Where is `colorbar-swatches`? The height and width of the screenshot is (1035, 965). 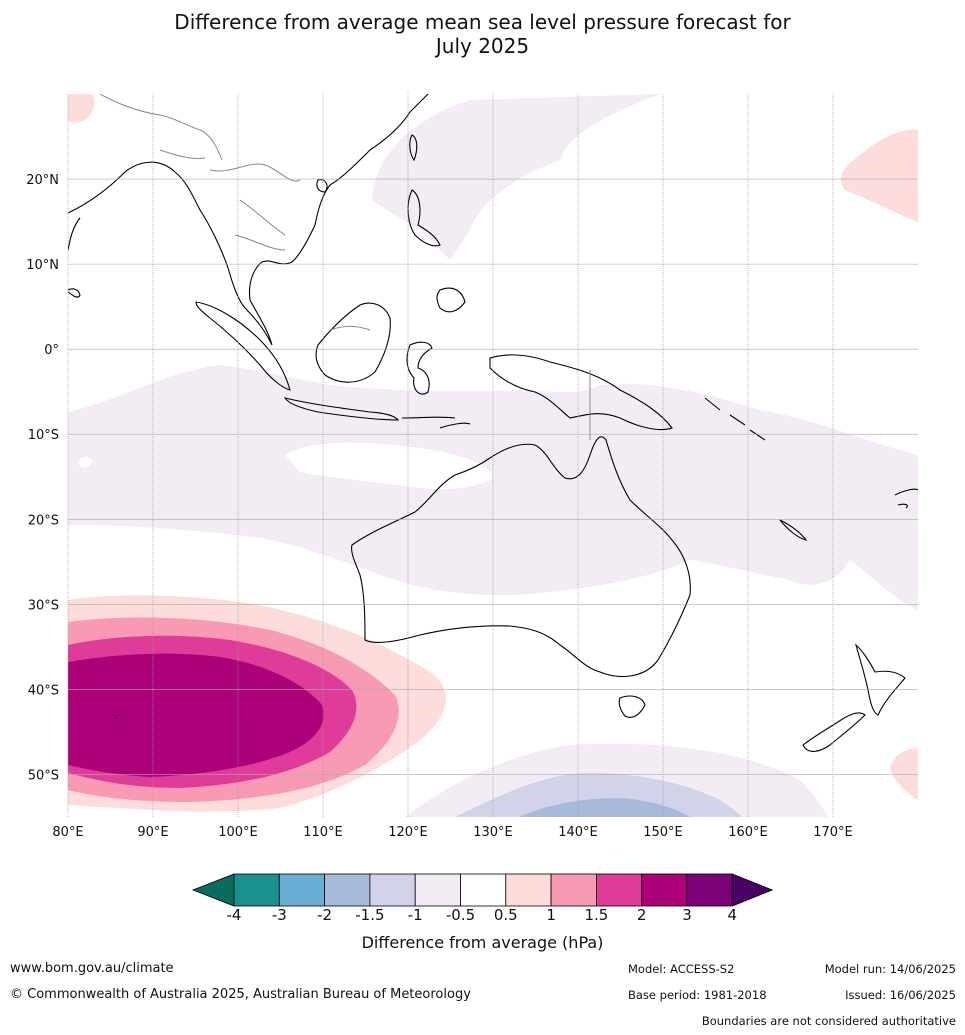
colorbar-swatches is located at coordinates (482, 890).